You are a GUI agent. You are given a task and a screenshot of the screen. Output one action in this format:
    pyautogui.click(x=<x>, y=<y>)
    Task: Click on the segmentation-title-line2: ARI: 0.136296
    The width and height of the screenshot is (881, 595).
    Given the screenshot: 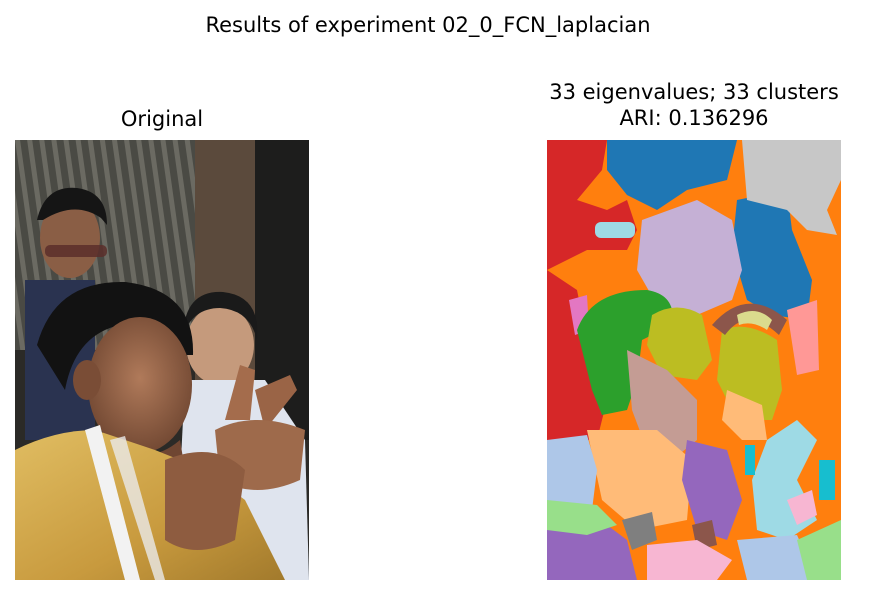 What is the action you would take?
    pyautogui.click(x=694, y=118)
    